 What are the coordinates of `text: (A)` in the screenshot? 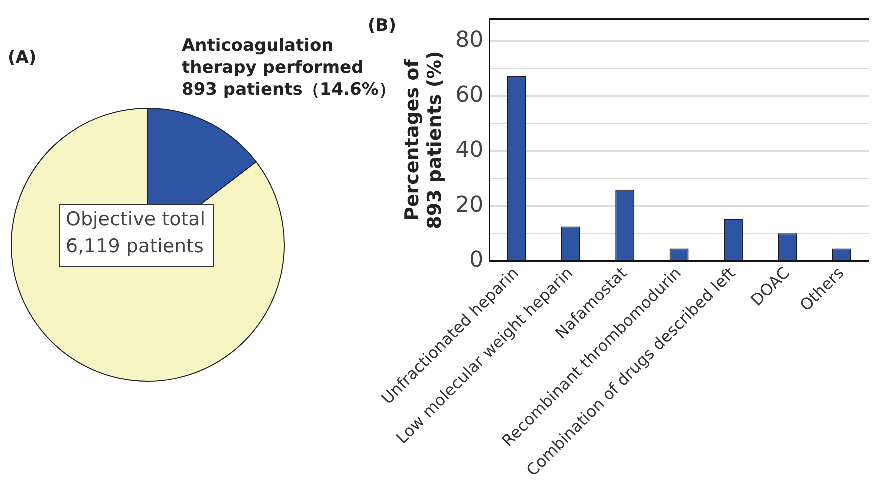 It's located at (22, 58).